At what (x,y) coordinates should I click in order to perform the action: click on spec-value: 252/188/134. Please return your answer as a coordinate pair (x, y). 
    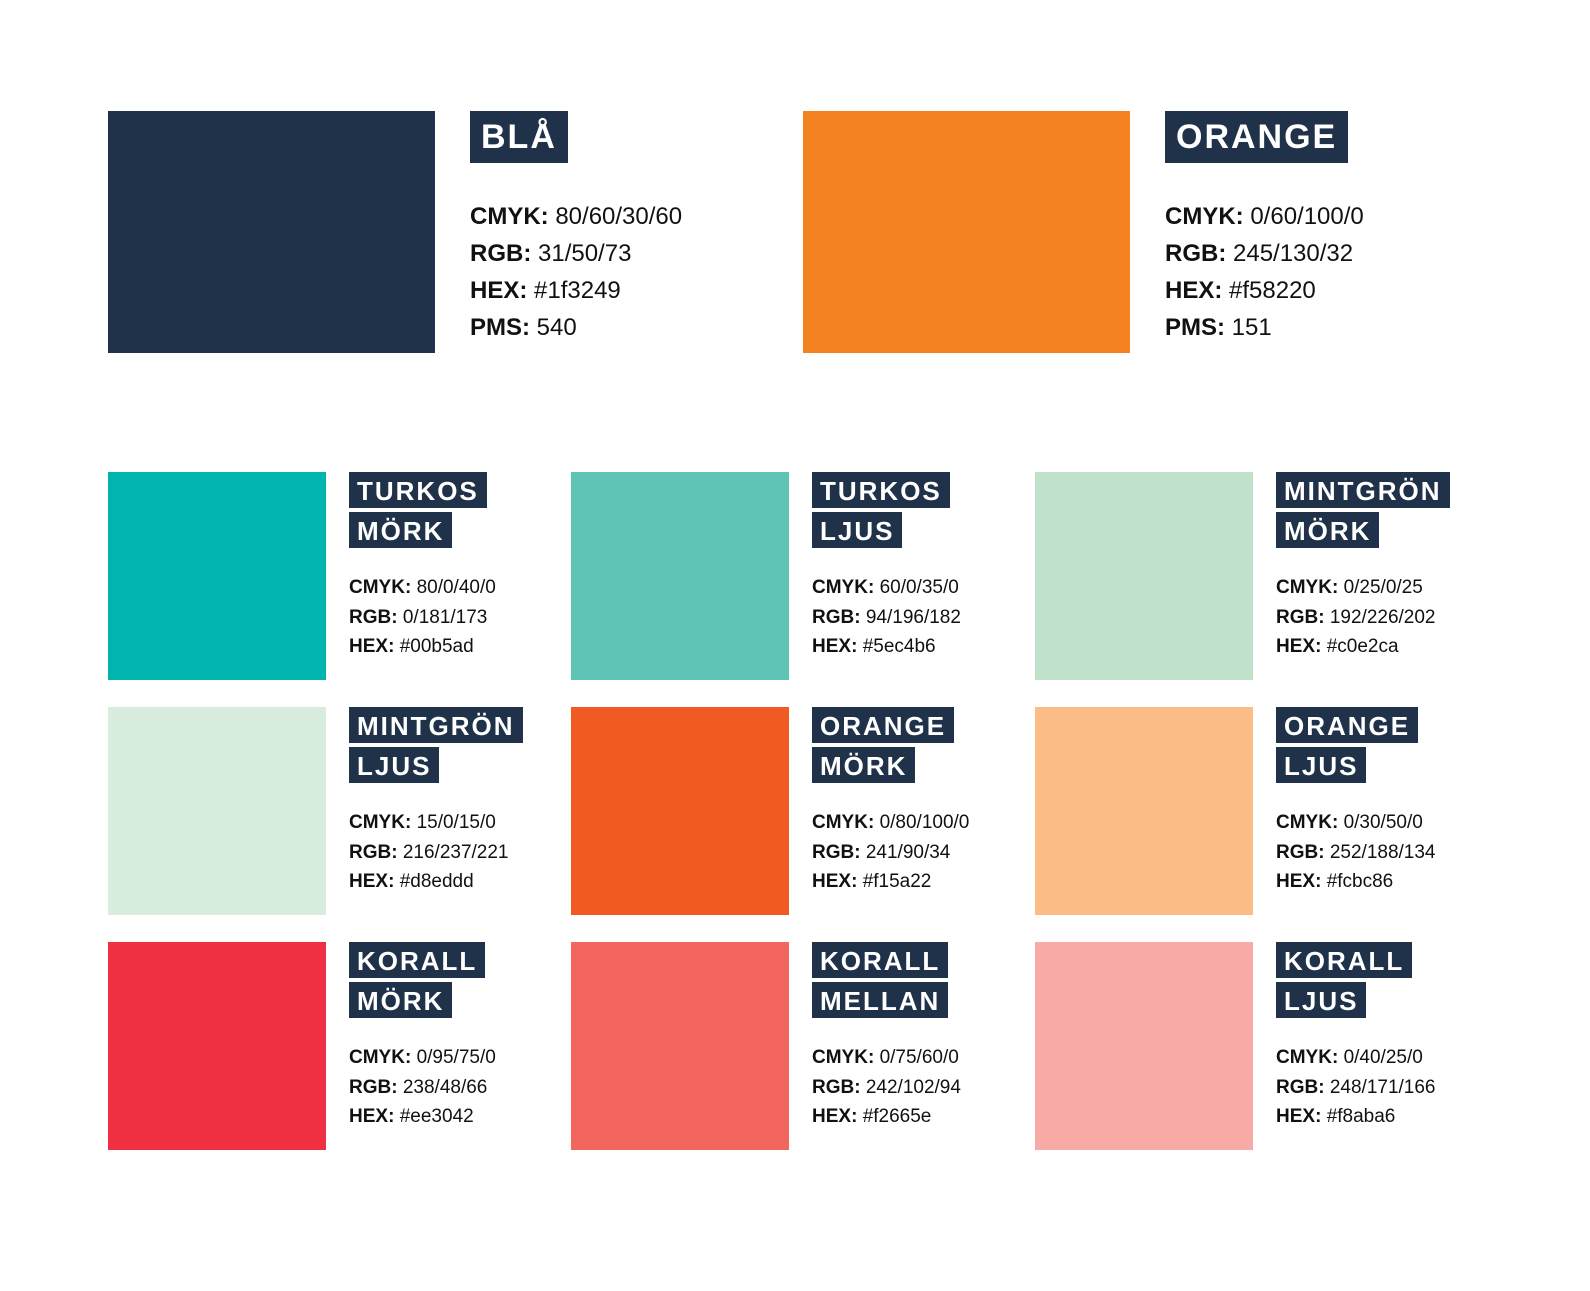
    Looking at the image, I should click on (1382, 852).